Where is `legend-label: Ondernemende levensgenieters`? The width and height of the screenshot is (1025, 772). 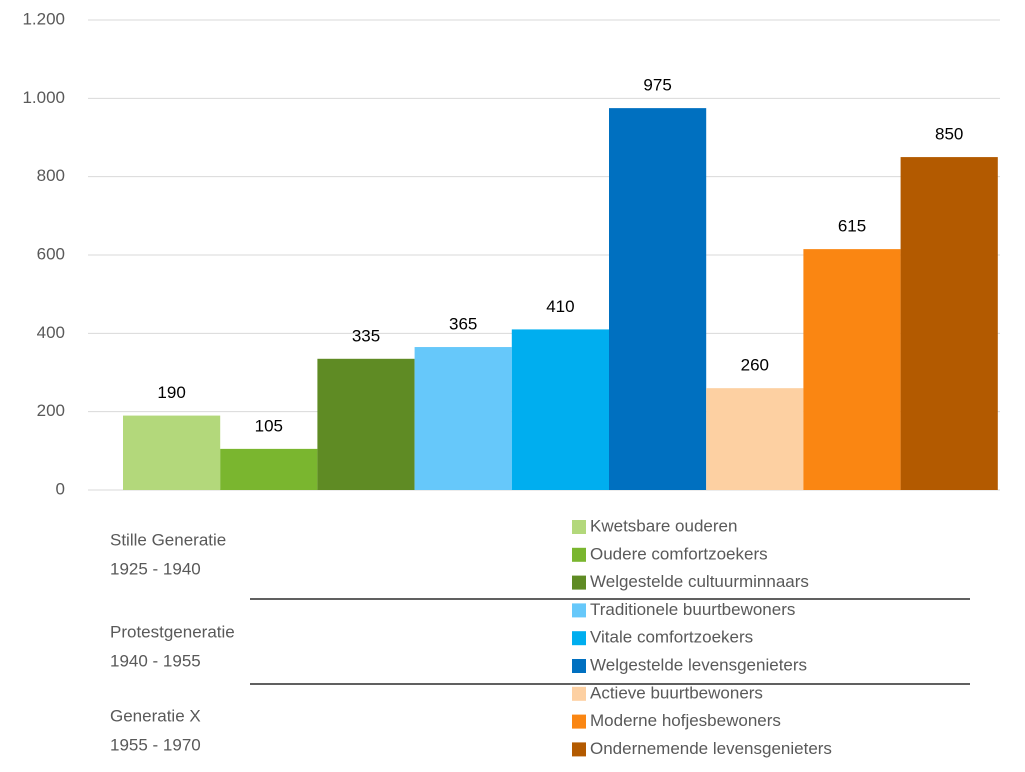
legend-label: Ondernemende levensgenieters is located at coordinates (711, 748).